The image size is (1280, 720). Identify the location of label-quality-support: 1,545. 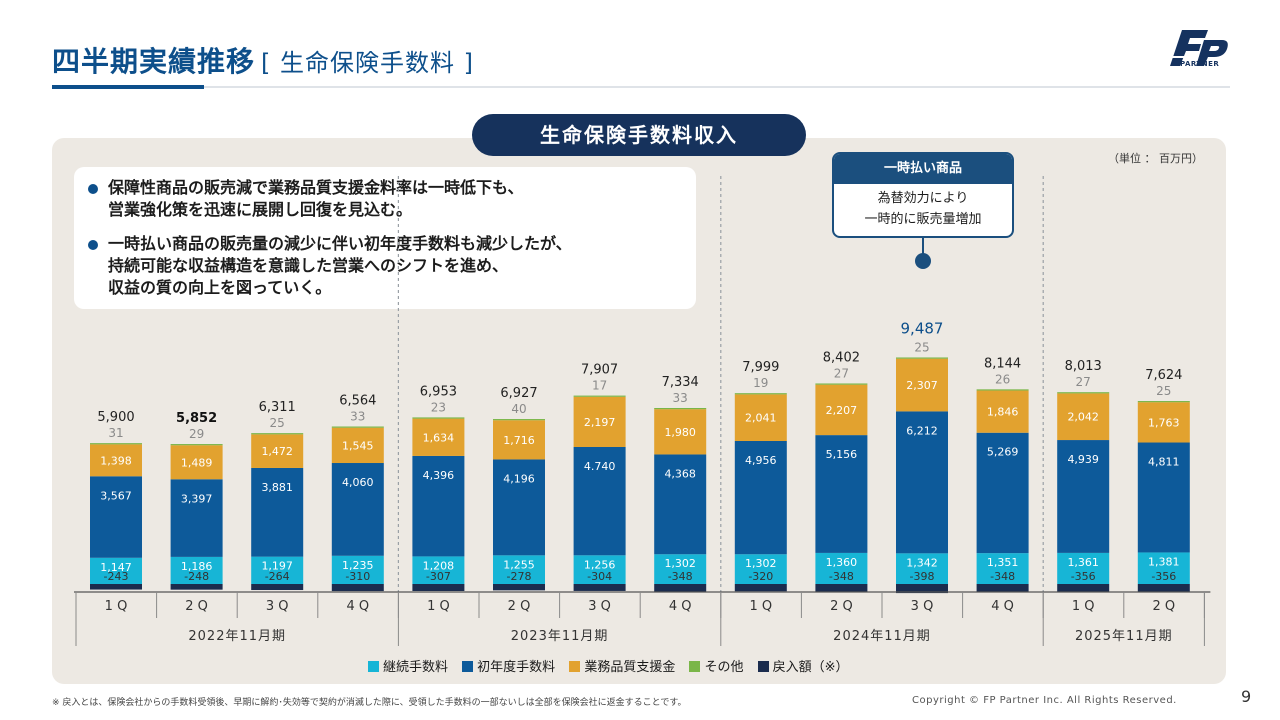
(358, 445).